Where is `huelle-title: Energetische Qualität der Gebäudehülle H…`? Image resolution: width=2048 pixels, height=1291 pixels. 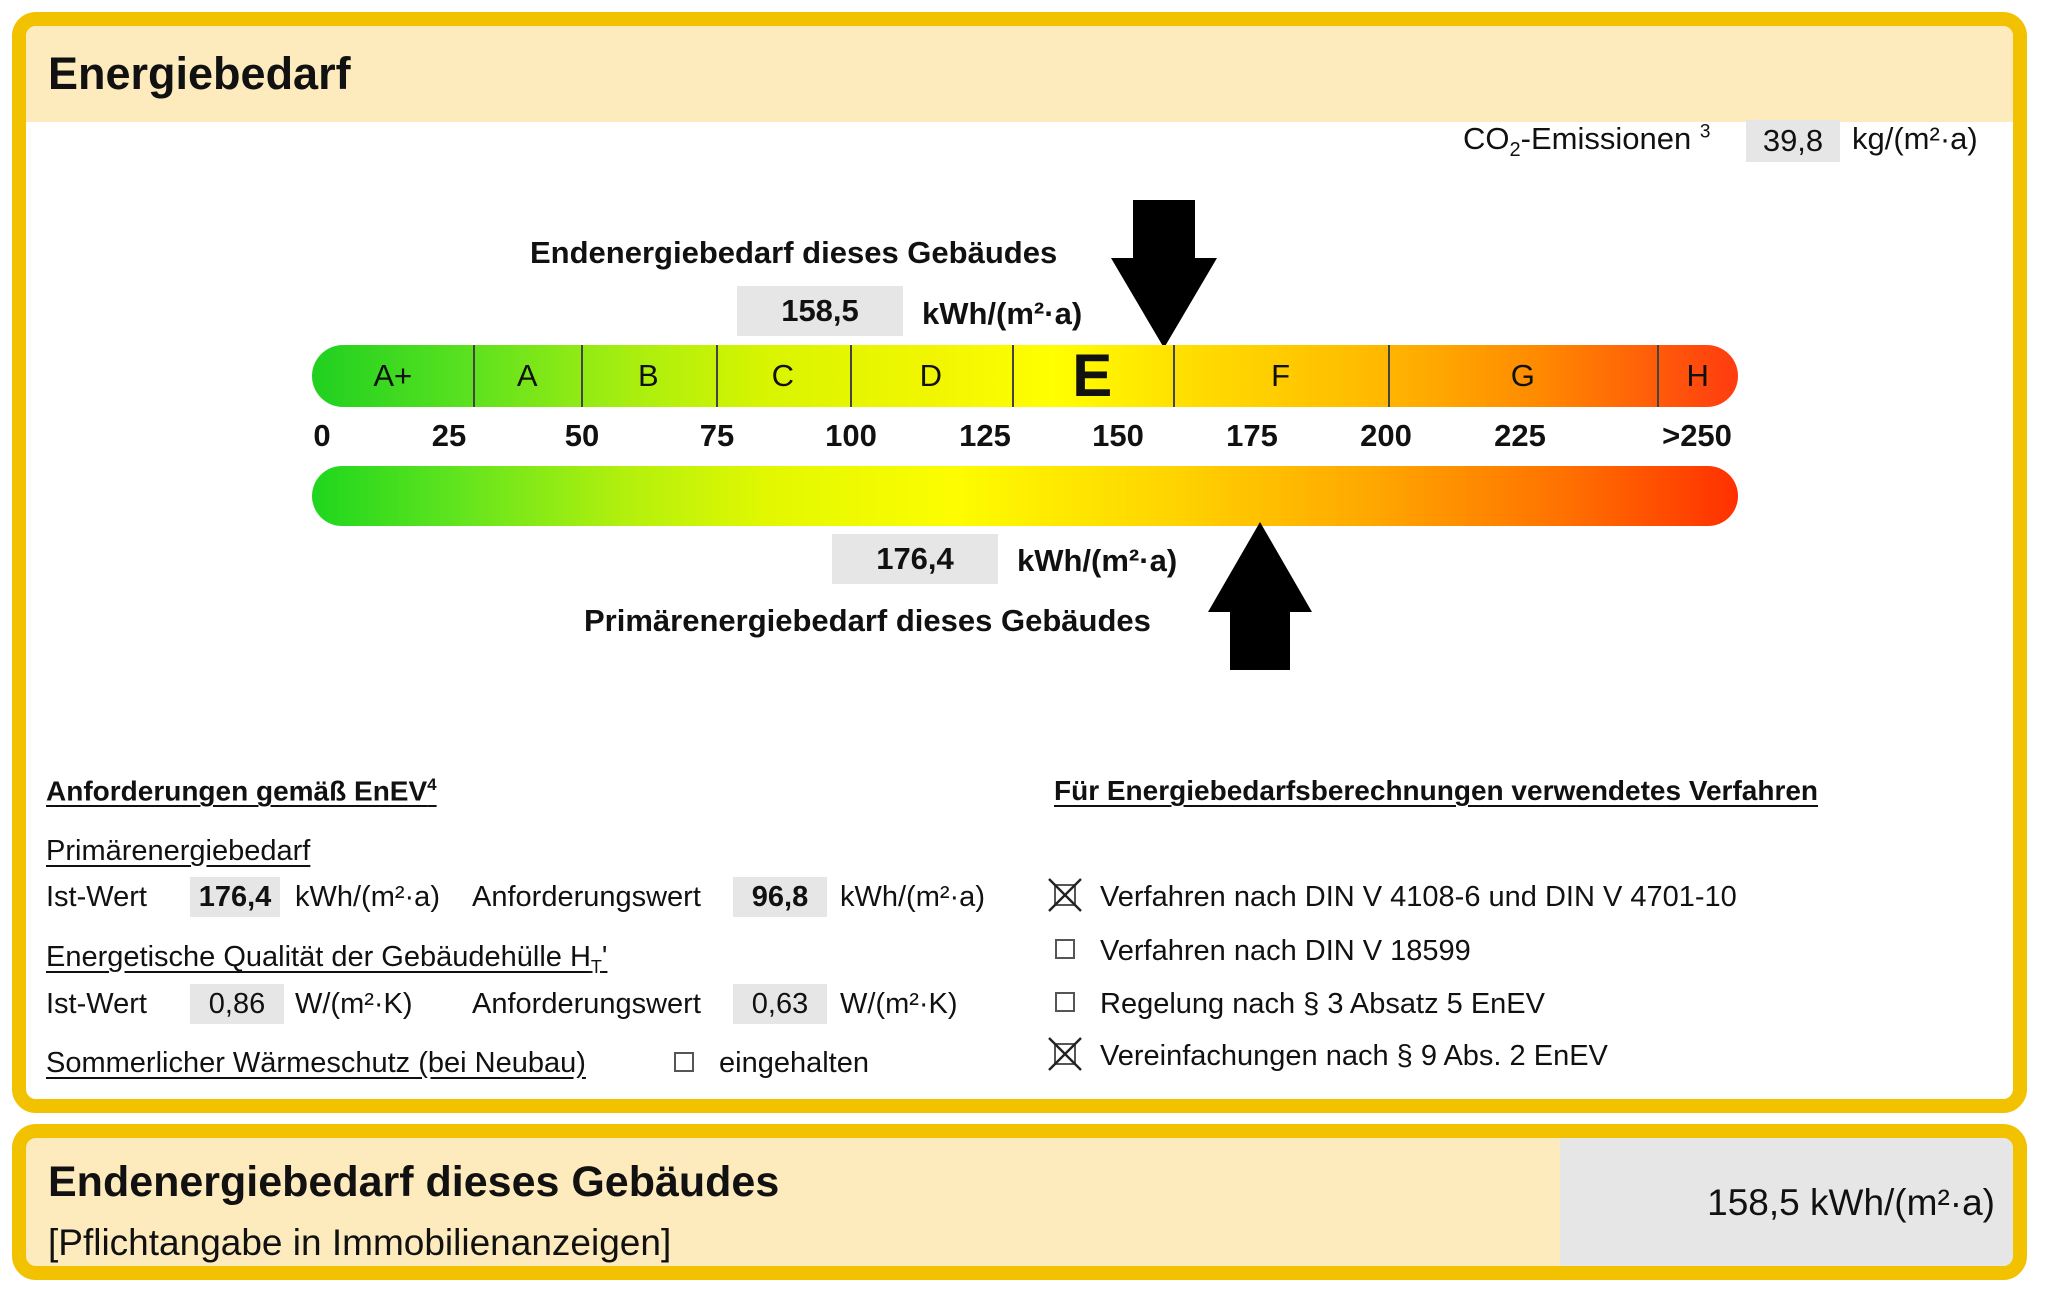
huelle-title: Energetische Qualität der Gebäudehülle H… is located at coordinates (326, 959).